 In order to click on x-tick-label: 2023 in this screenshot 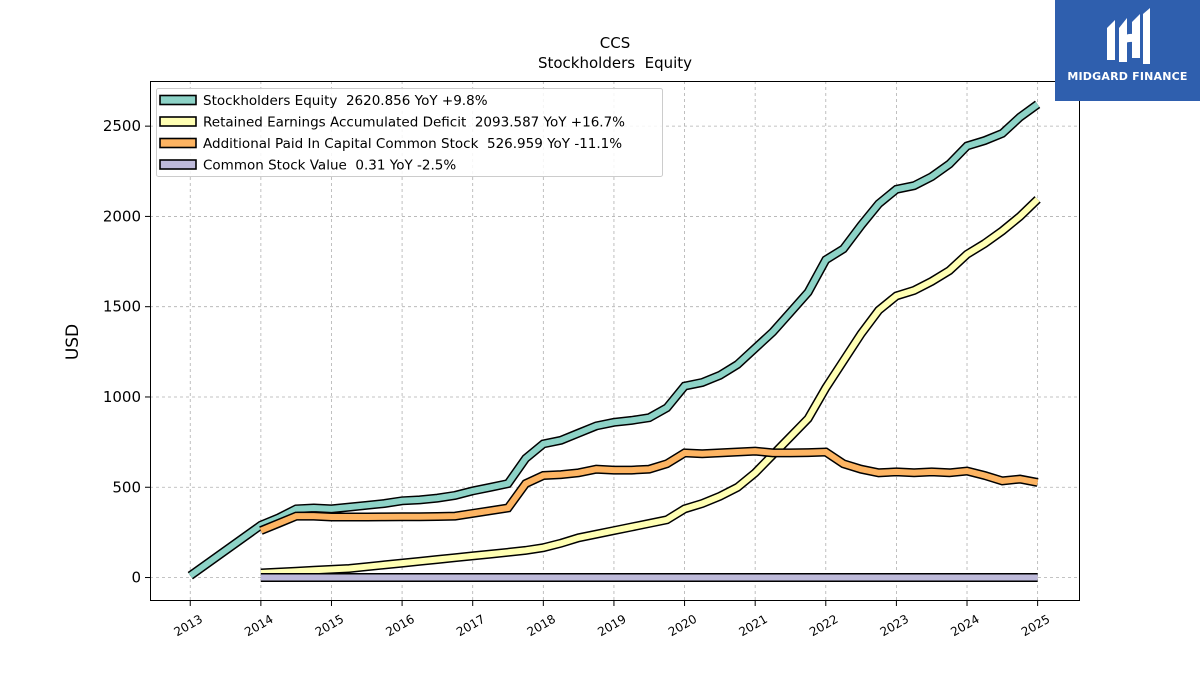, I will do `click(894, 625)`.